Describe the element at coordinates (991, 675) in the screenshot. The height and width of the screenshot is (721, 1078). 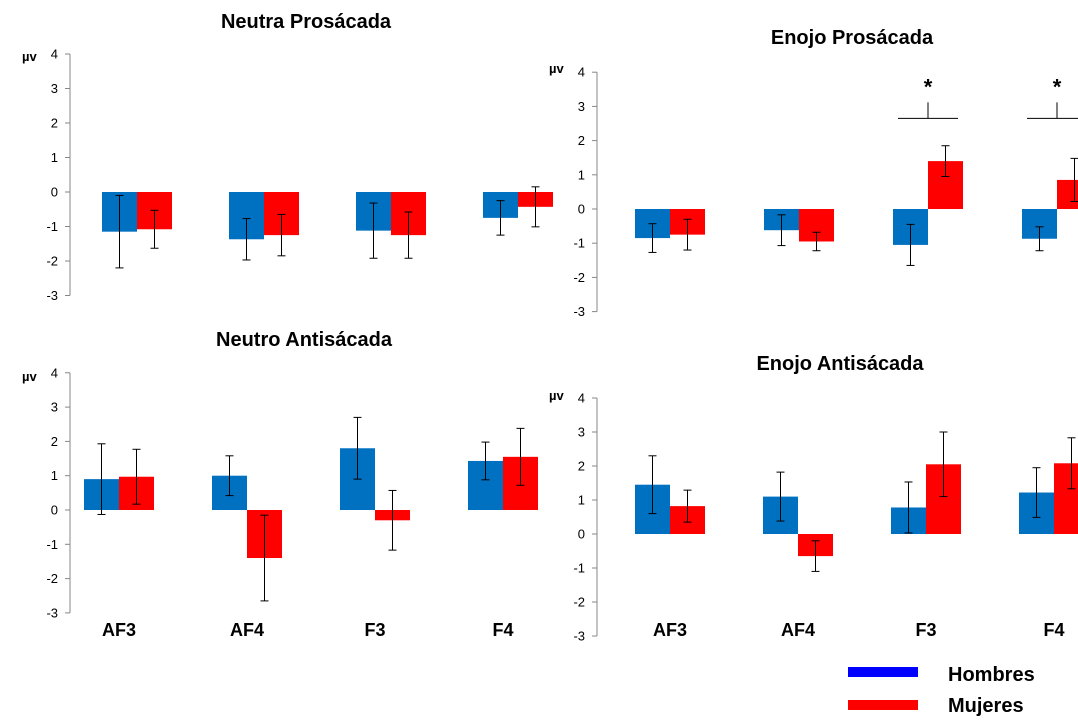
I see `legend-label-hombres: Hombres` at that location.